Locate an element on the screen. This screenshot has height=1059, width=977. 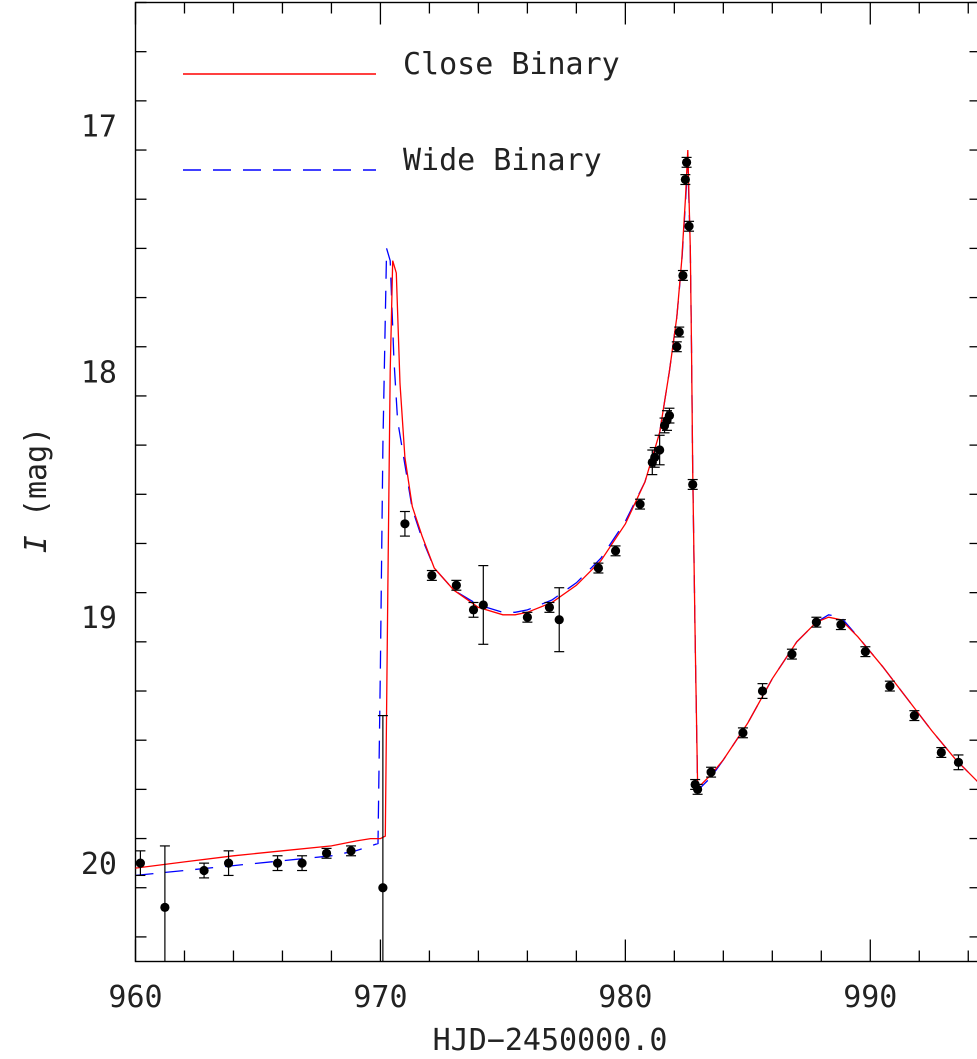
y-tick-label: 20 is located at coordinates (99, 864).